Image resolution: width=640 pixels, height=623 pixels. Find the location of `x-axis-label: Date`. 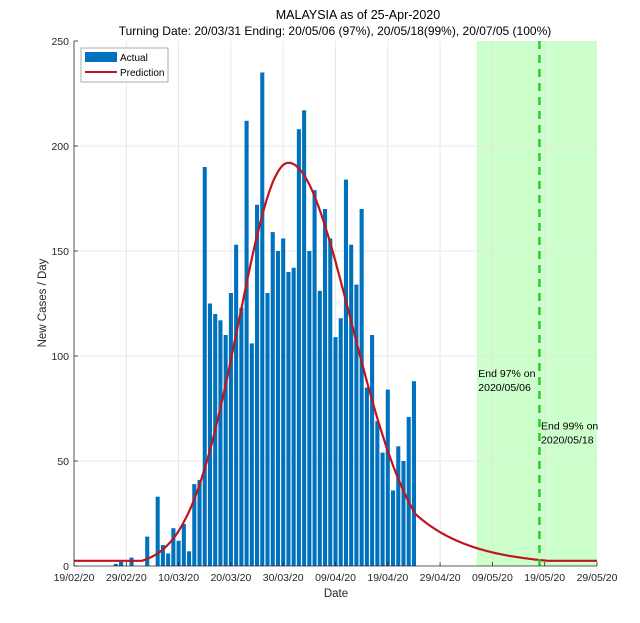

x-axis-label: Date is located at coordinates (336, 594).